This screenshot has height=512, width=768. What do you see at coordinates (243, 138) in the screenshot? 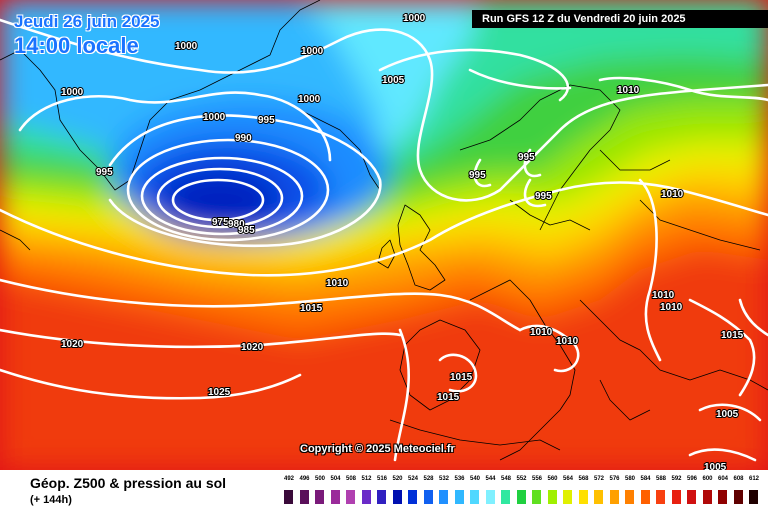
I see `isobar-label: 990` at bounding box center [243, 138].